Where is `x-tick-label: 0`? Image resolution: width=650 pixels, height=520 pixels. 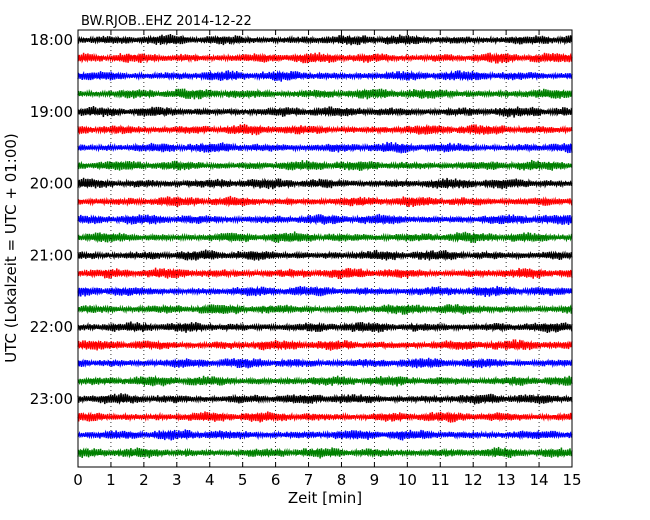
x-tick-label: 0 is located at coordinates (78, 480).